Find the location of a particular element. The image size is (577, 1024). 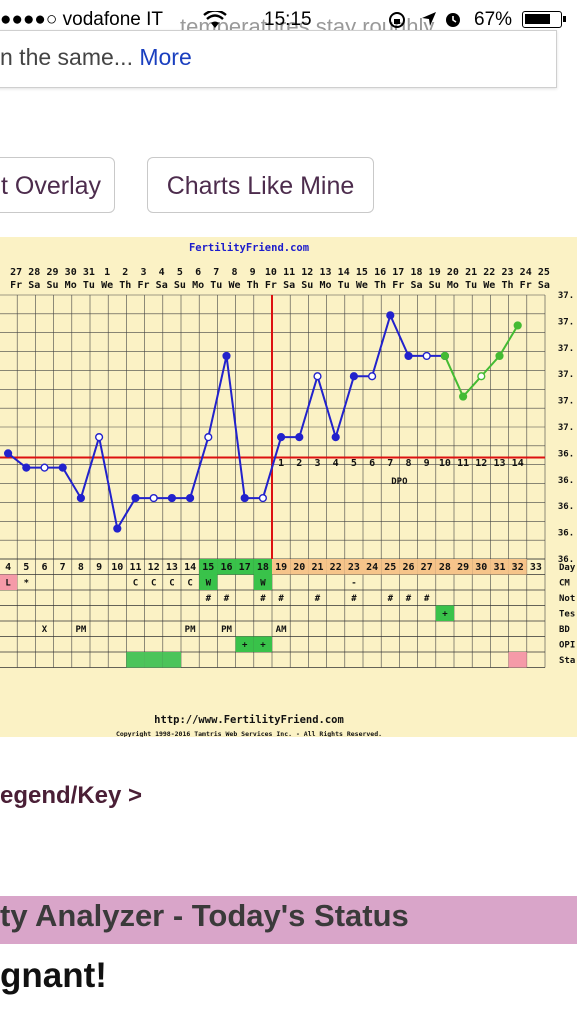

cycle-day-label: 33 is located at coordinates (536, 567).